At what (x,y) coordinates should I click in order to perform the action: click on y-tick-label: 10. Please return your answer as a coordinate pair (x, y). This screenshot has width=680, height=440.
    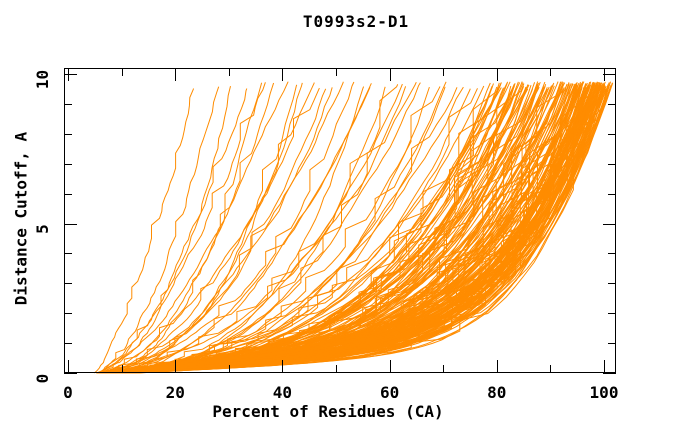
    Looking at the image, I should click on (42, 79).